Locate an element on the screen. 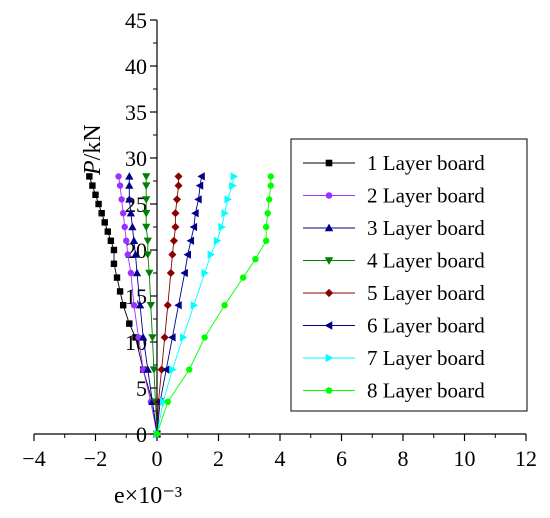 The height and width of the screenshot is (518, 550). y-tick-label: 0 is located at coordinates (141, 434).